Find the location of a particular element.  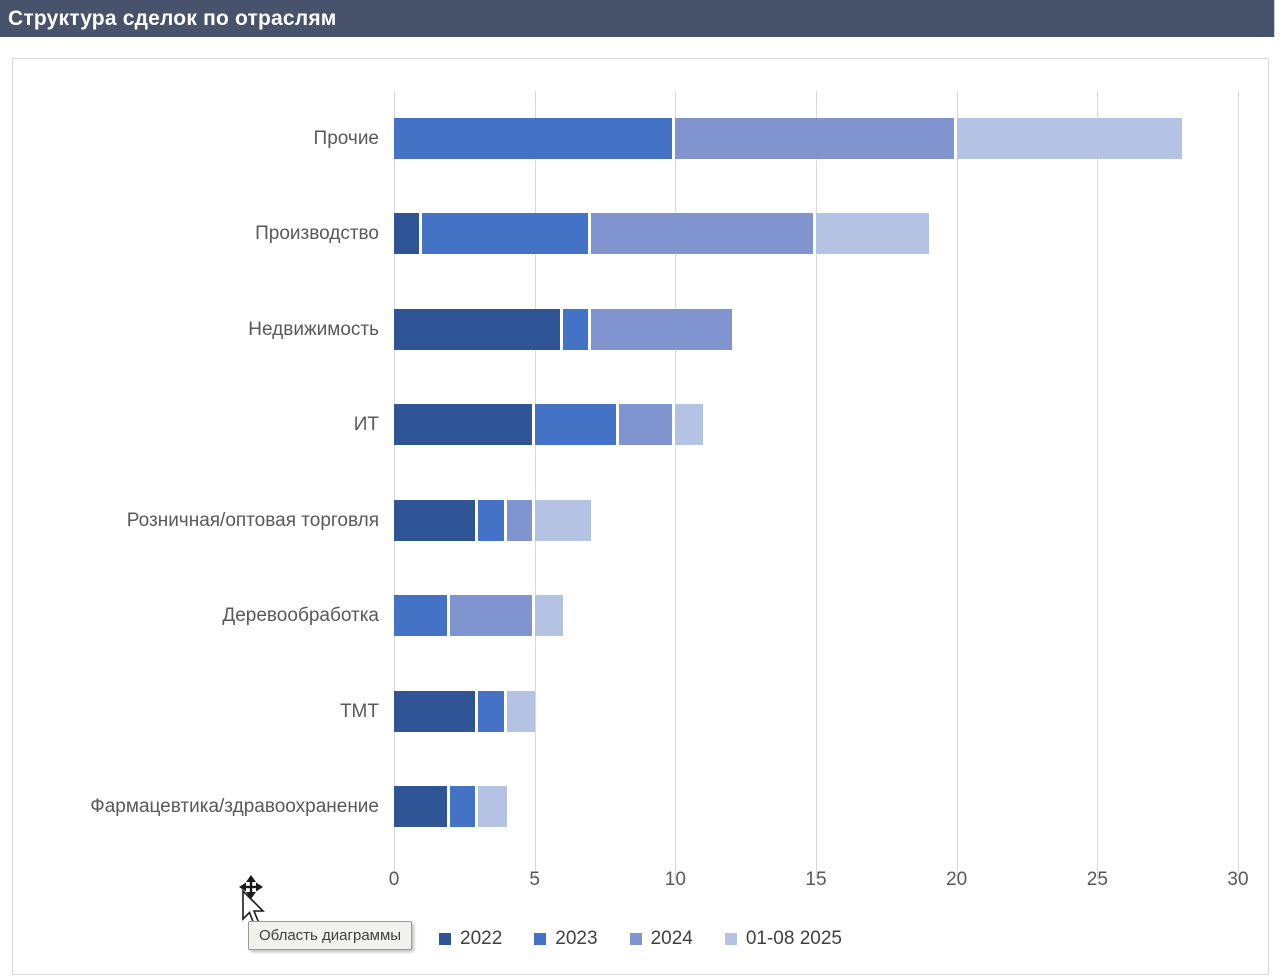

chart-area-tooltip: Область диаграммы is located at coordinates (330, 935).